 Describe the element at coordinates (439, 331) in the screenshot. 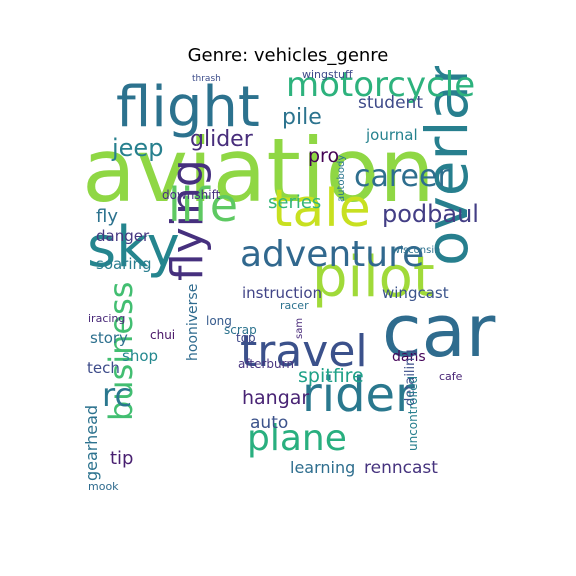

I see `word-car: car` at that location.